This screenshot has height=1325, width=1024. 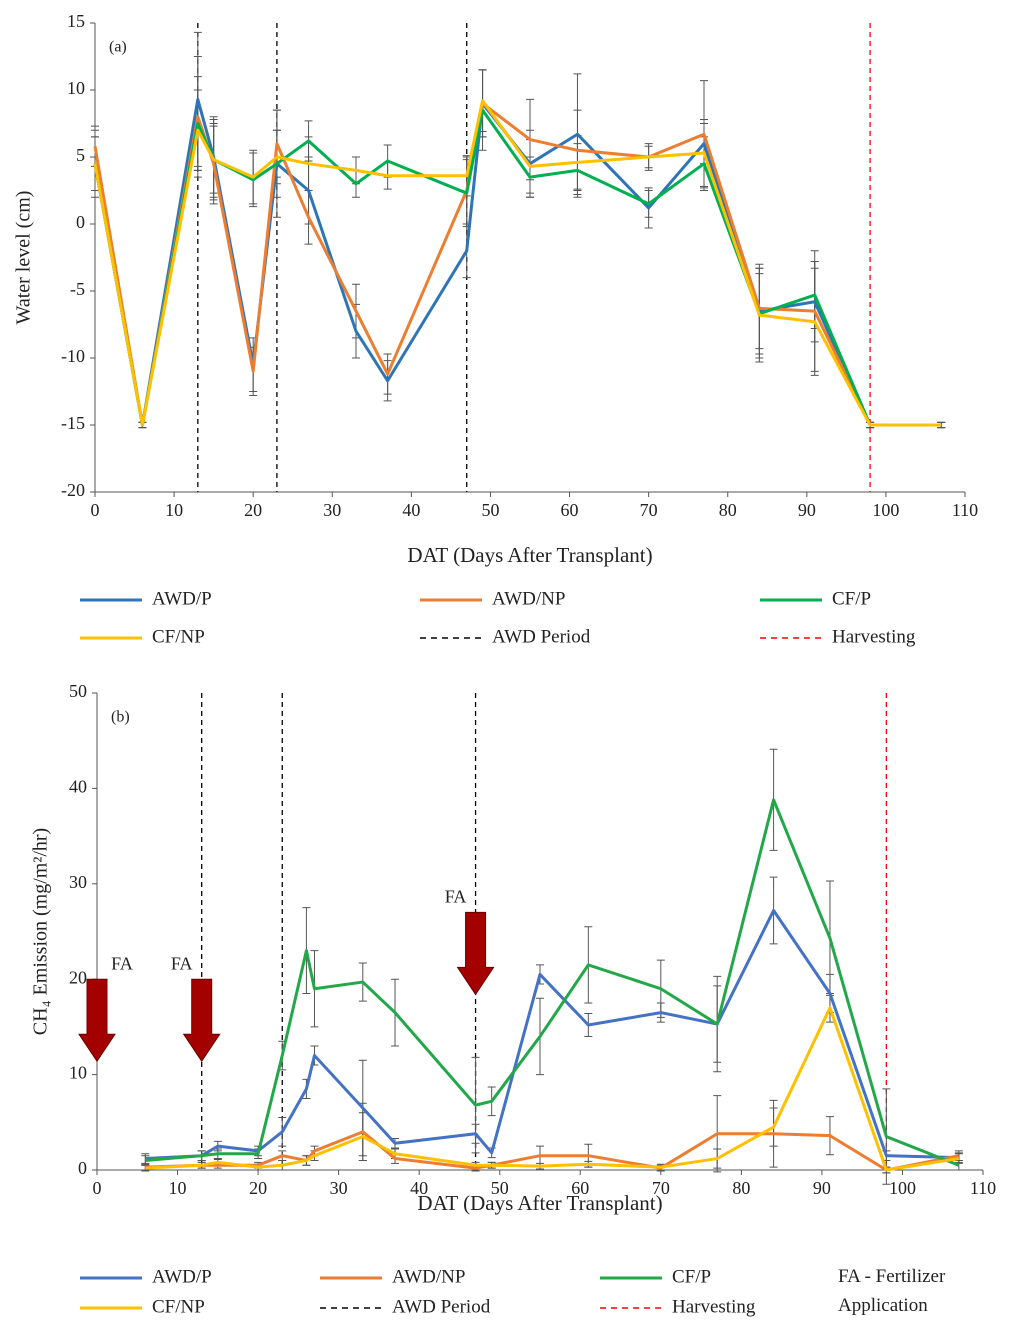 I want to click on y-tick-label: -10, so click(x=73, y=356).